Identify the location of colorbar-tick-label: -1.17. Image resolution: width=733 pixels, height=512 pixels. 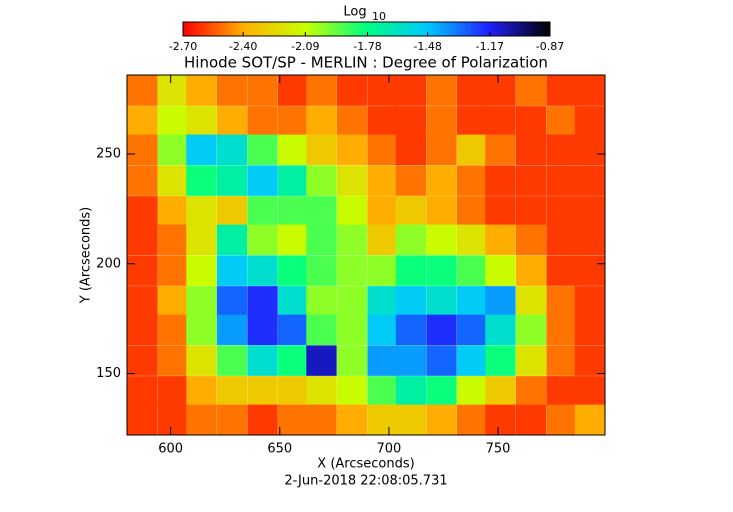
(490, 46).